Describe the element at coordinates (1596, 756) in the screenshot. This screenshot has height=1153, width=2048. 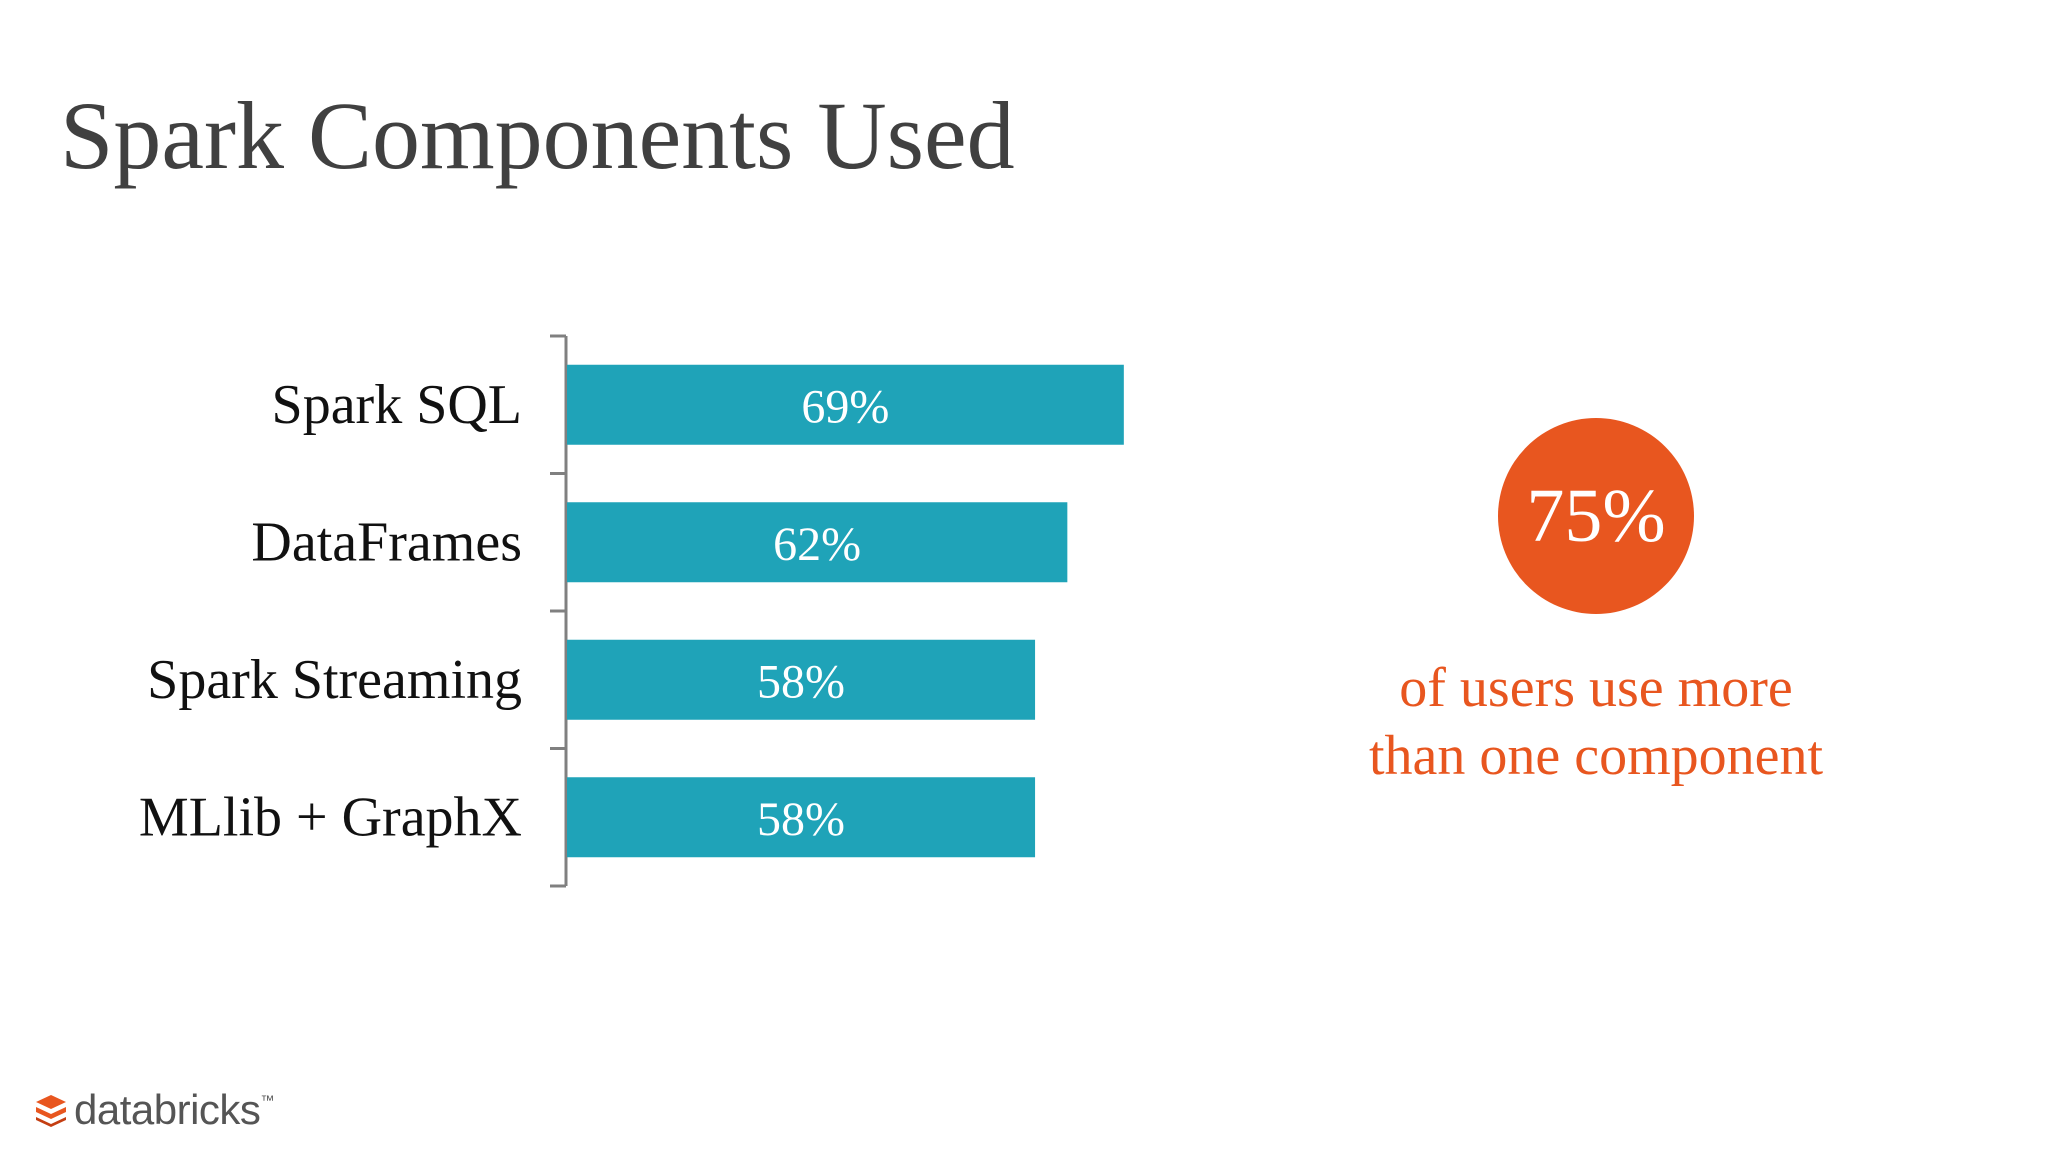
I see `stat-caption-line-2: than one component` at that location.